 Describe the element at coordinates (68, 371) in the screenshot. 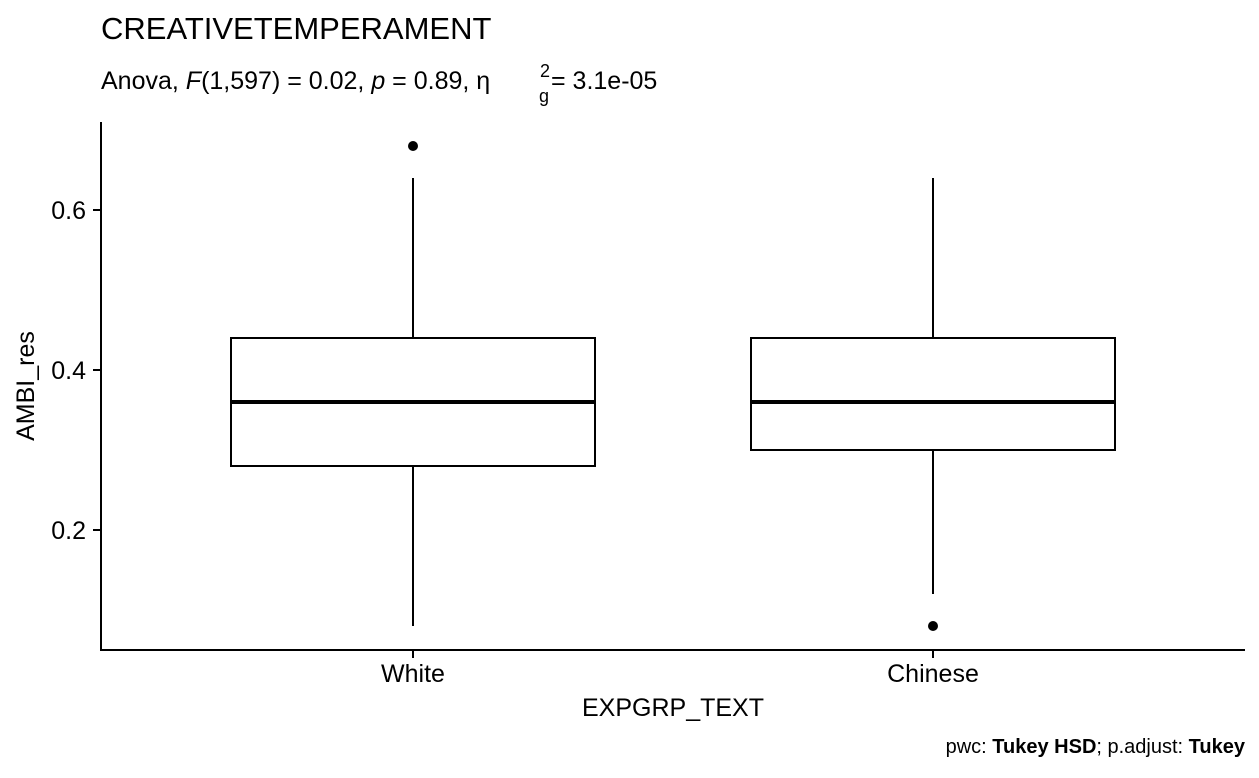

I see `y-tick-label: 0.4` at that location.